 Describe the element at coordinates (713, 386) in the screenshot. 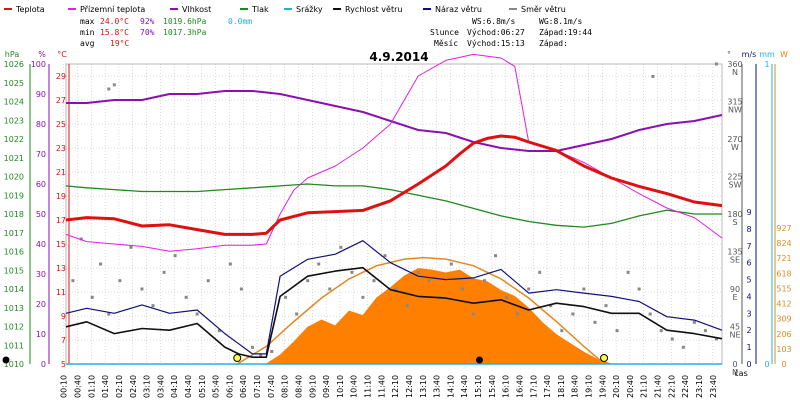

I see `x-tick-label: 23:40` at that location.